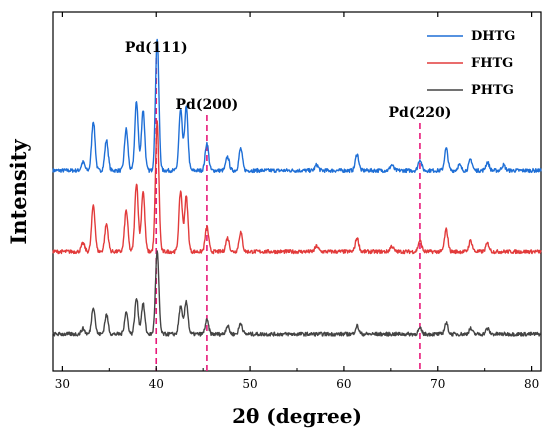 This screenshot has height=440, width=550. Describe the element at coordinates (207, 105) in the screenshot. I see `reference-label: Pd(200)` at that location.